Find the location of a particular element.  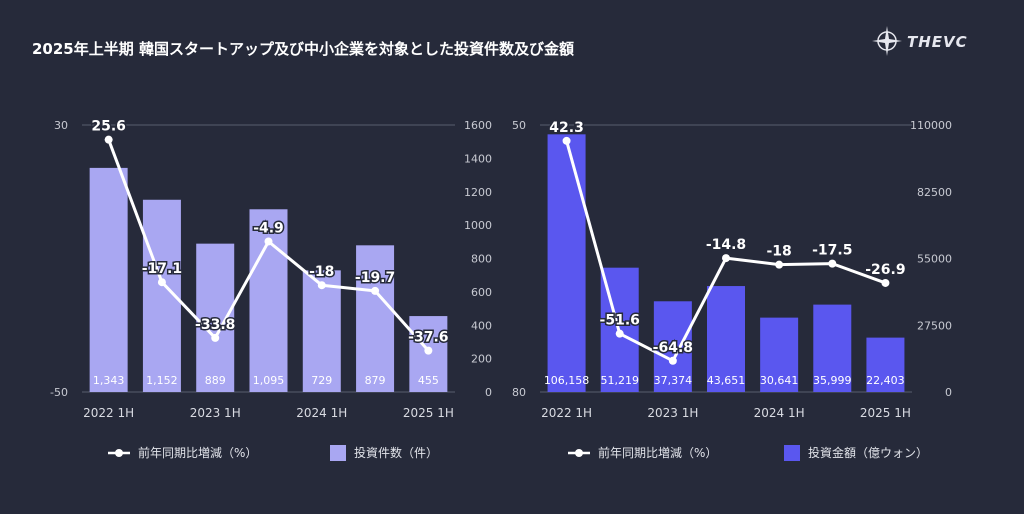

yoy-point-label: -4.9 is located at coordinates (268, 228).